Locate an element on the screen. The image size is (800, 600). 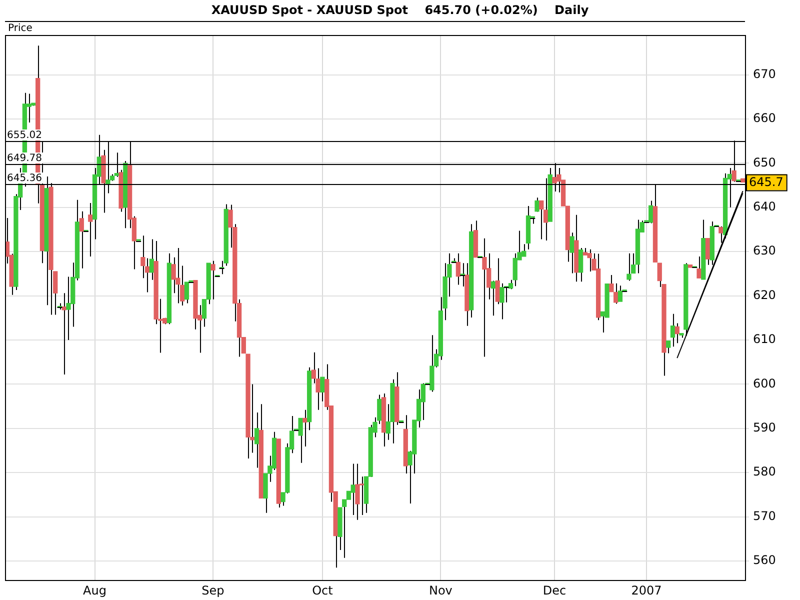
y-tick-label: 640 is located at coordinates (764, 207).